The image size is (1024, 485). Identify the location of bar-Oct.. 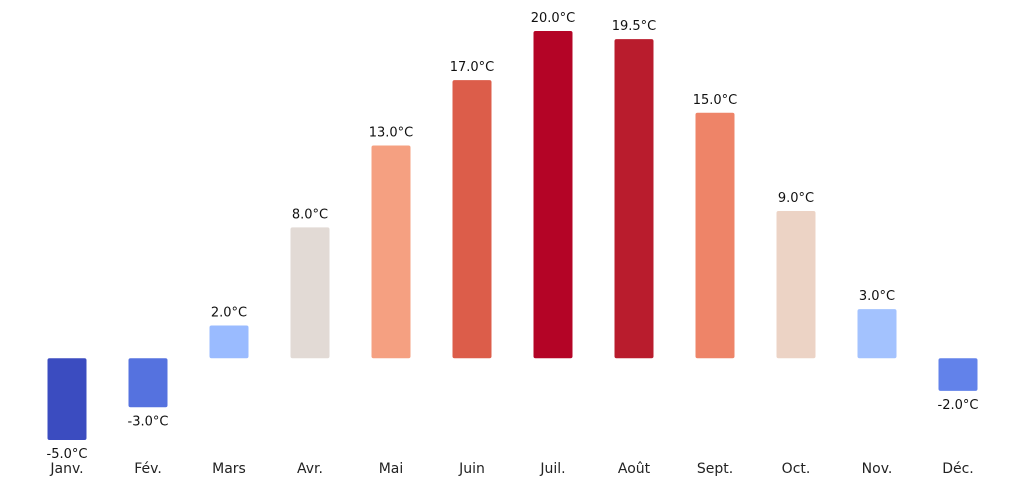
(796, 284).